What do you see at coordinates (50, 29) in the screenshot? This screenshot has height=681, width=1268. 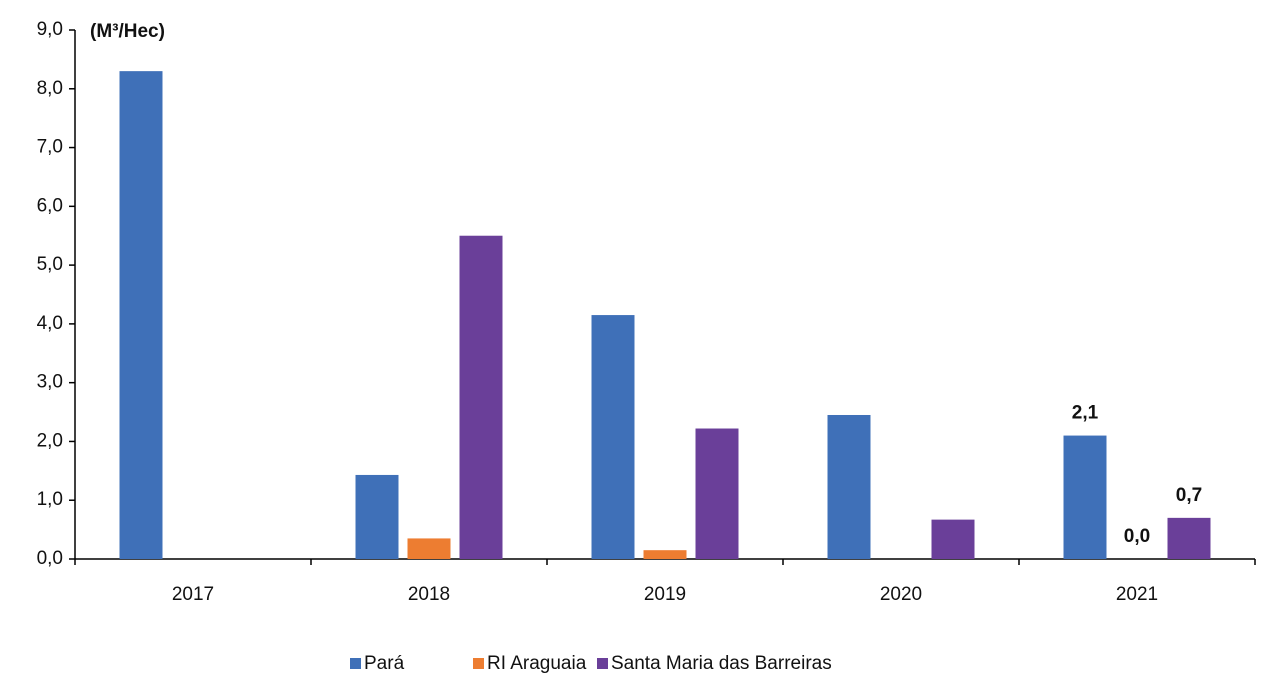 I see `y-tick-label: 9,0` at bounding box center [50, 29].